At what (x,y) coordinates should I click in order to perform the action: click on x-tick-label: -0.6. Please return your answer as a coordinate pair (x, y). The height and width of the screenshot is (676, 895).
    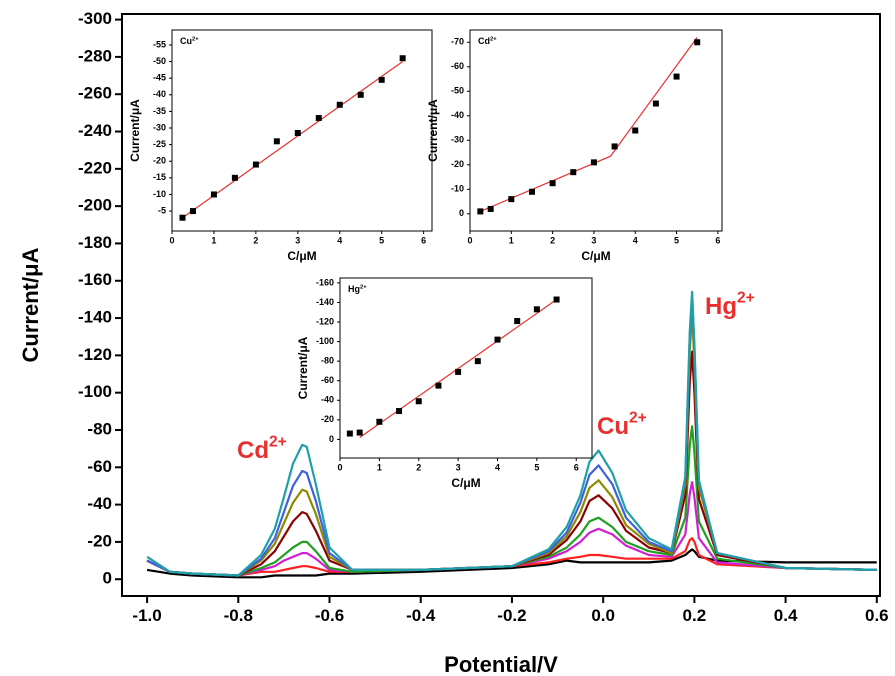
    Looking at the image, I should click on (329, 615).